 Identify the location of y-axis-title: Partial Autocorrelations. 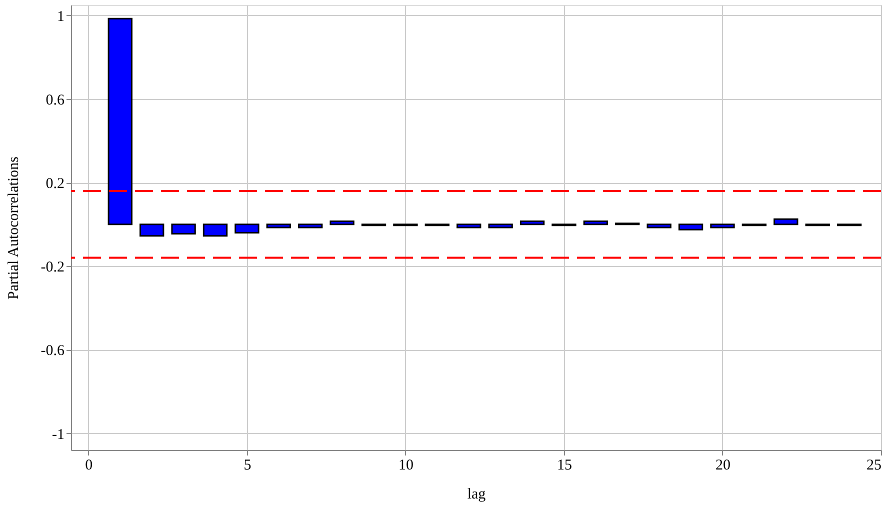
(14, 228).